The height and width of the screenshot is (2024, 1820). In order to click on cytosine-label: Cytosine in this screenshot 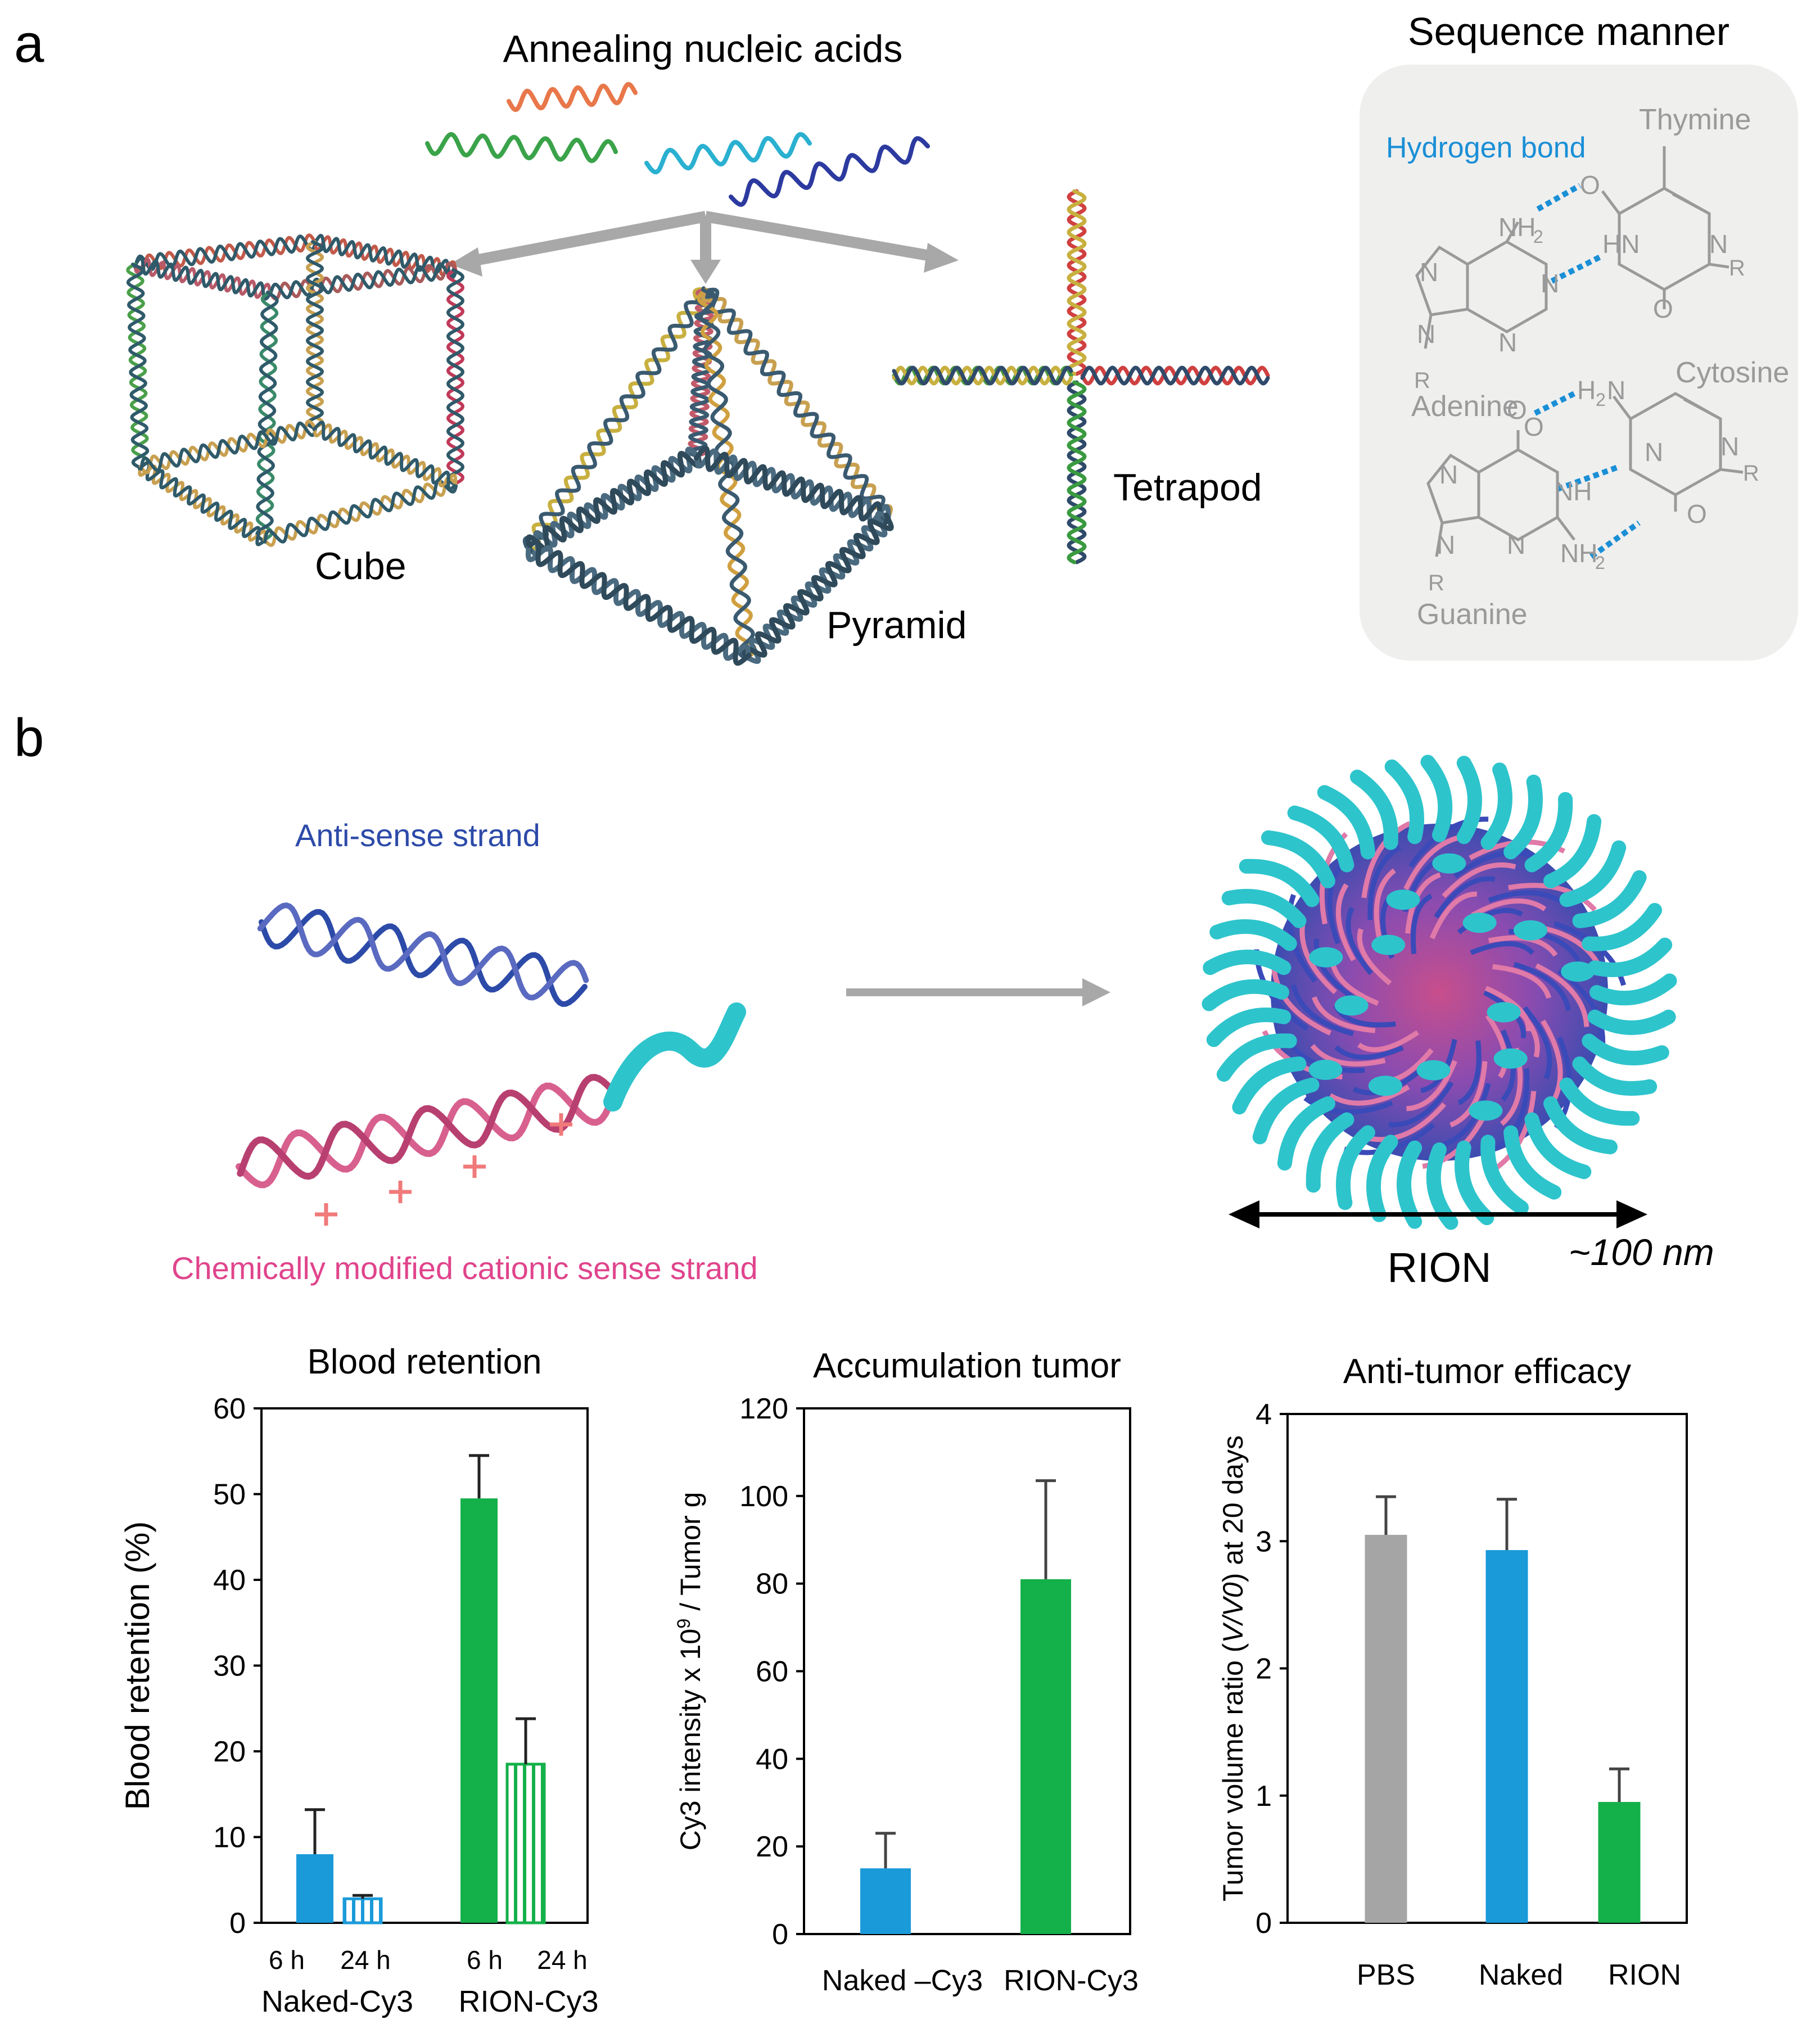, I will do `click(1732, 372)`.